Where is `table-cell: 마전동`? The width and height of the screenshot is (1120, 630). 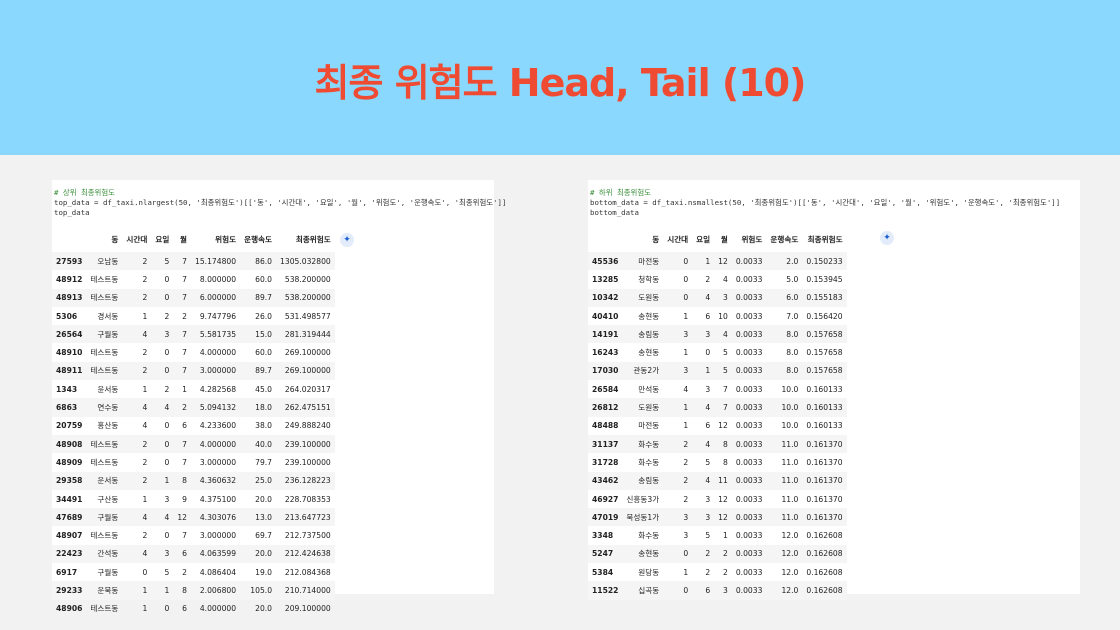
table-cell: 마전동 is located at coordinates (649, 426).